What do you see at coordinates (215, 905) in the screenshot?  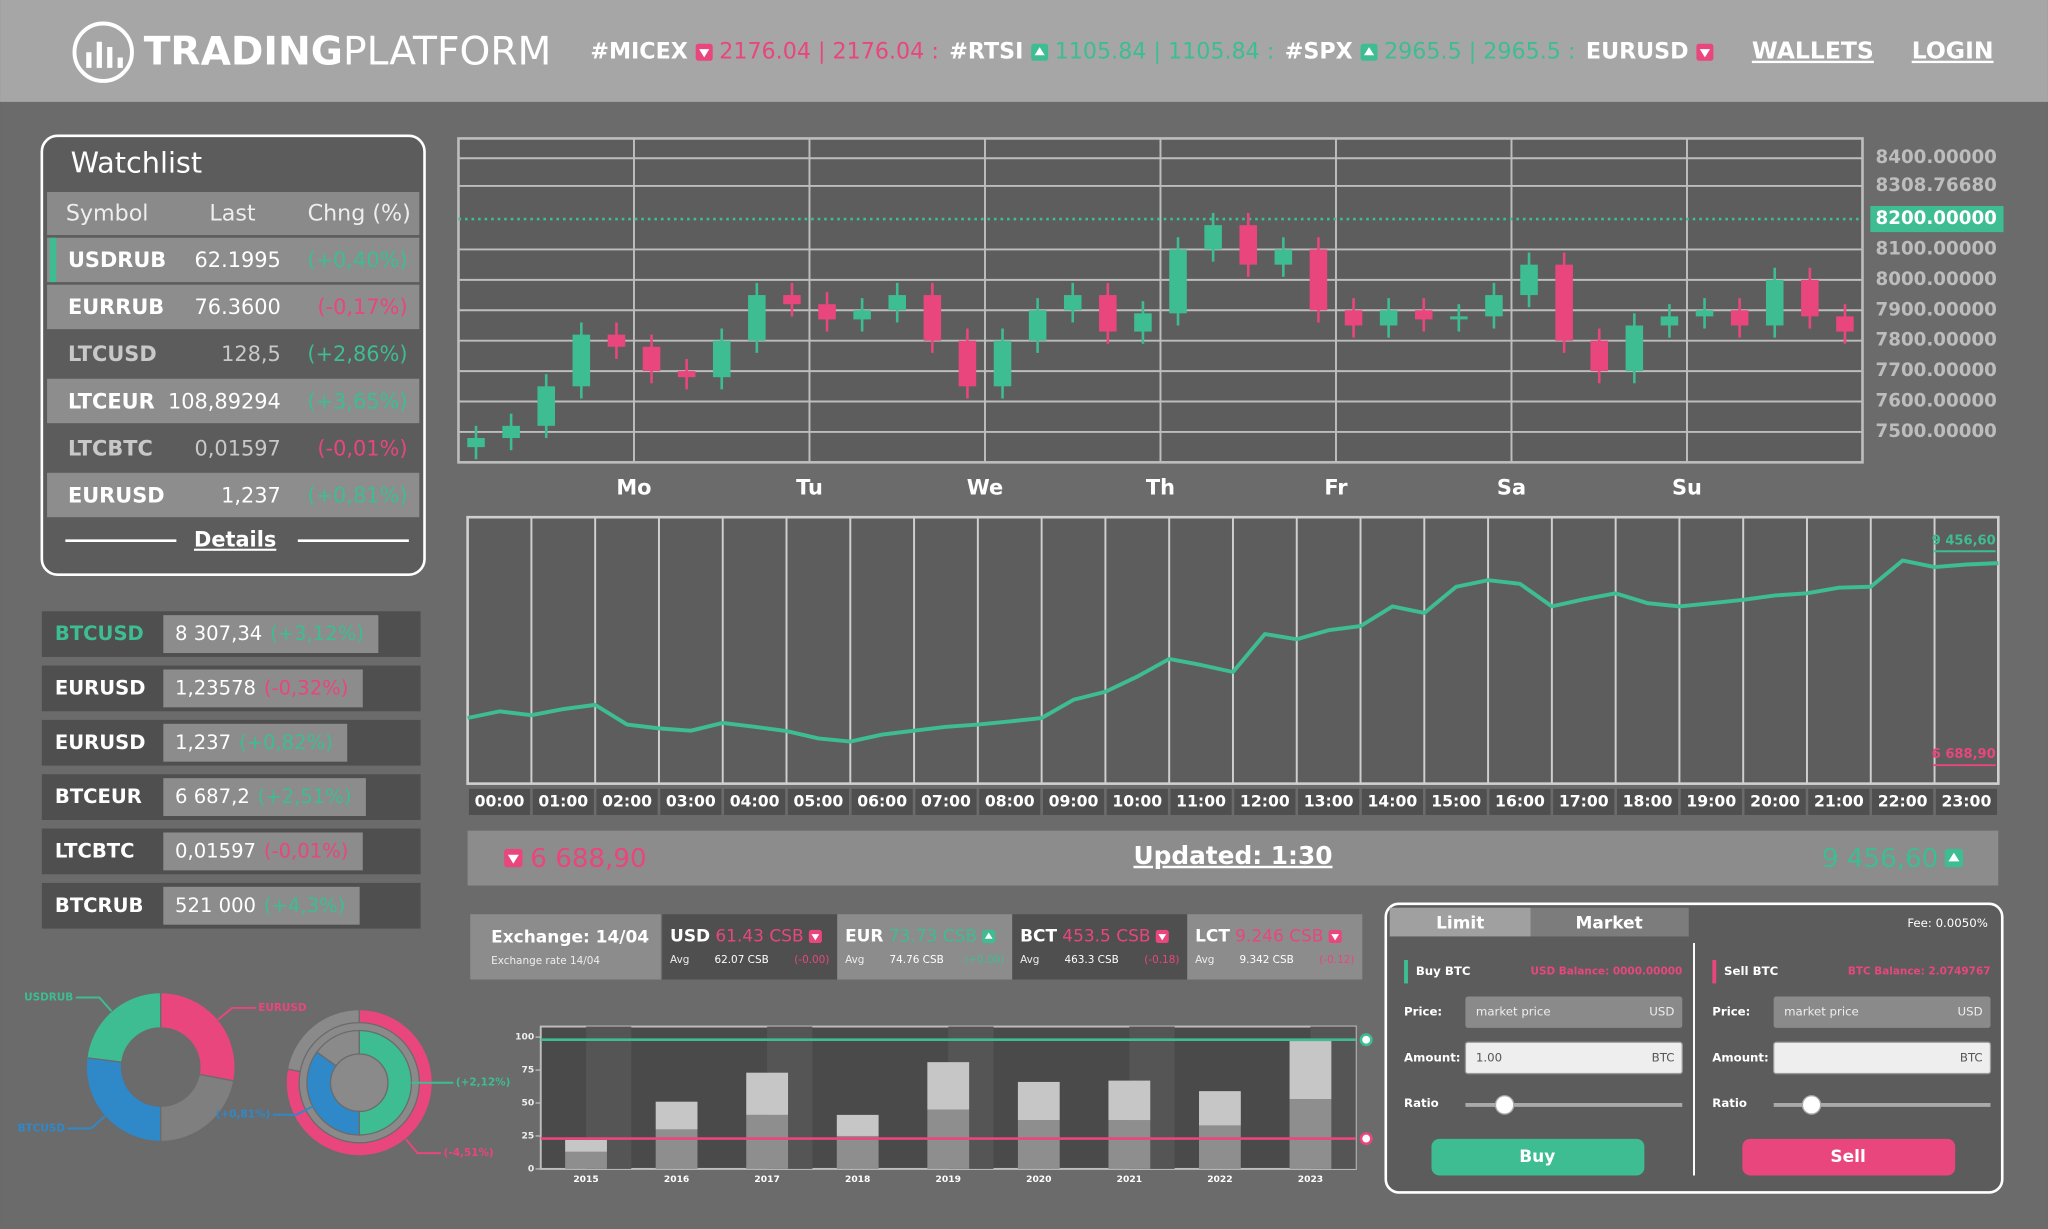 I see `pair-price: 521 000` at bounding box center [215, 905].